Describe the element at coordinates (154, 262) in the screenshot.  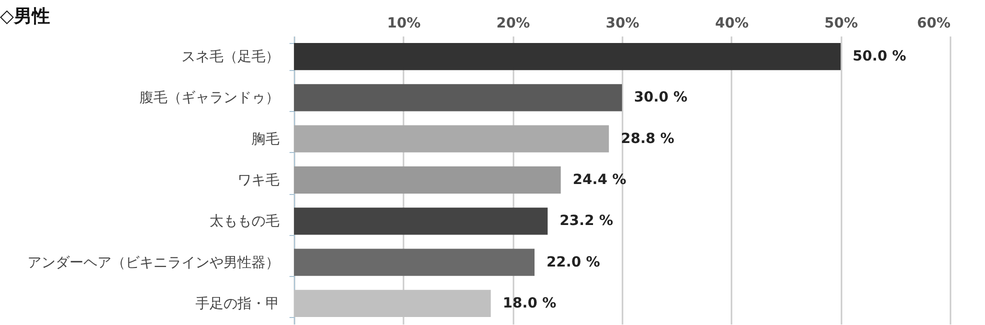
I see `y-tick-label: アンダーヘア（ビキニラインや男性器）` at that location.